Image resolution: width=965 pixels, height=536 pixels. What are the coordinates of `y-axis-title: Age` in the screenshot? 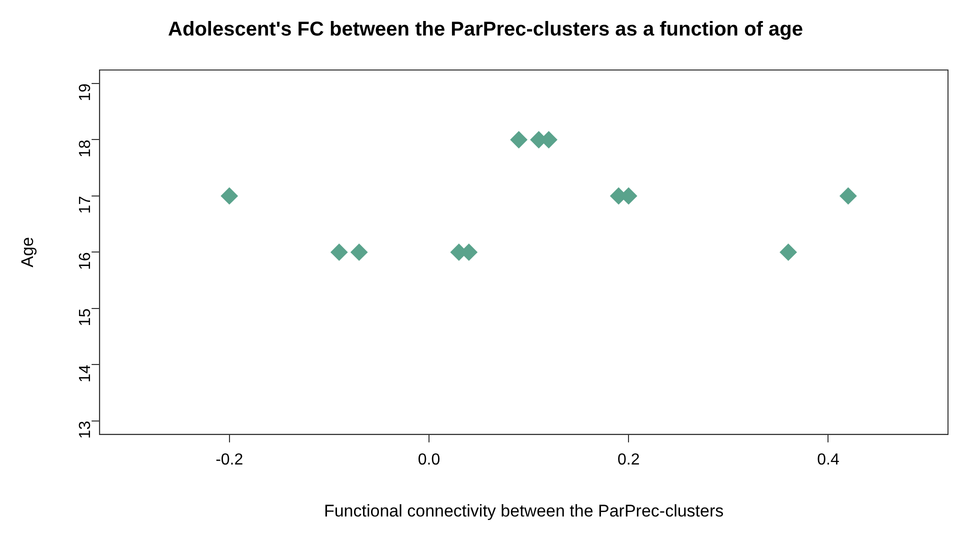 It's located at (27, 252).